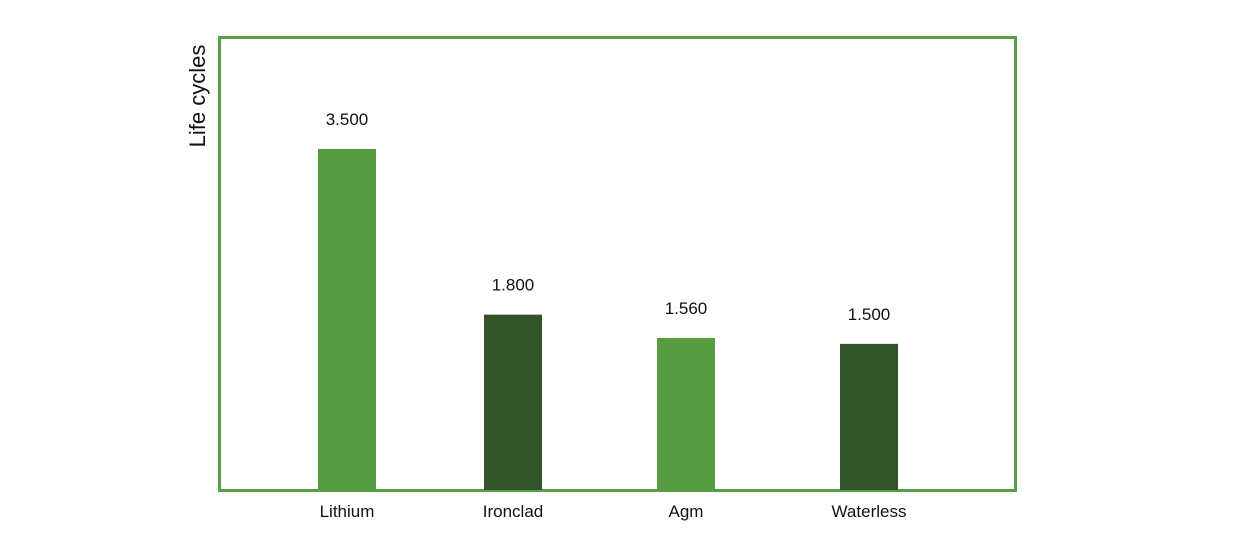 Image resolution: width=1242 pixels, height=547 pixels. I want to click on value-label-waterless: 1.500, so click(869, 314).